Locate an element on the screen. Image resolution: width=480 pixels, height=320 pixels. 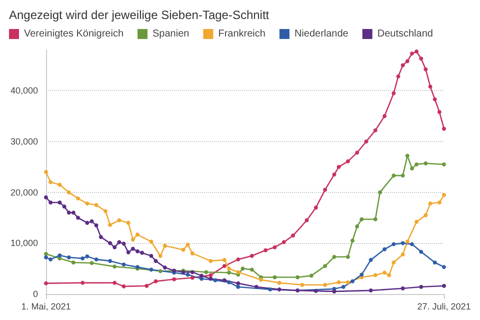
y-tick-label: 20,000 is located at coordinates (24, 192).